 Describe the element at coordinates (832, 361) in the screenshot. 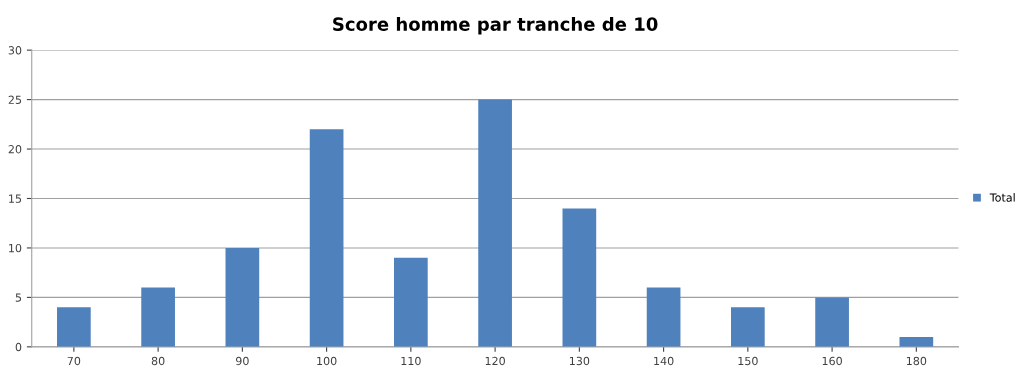

I see `x-tick-label: 160` at that location.